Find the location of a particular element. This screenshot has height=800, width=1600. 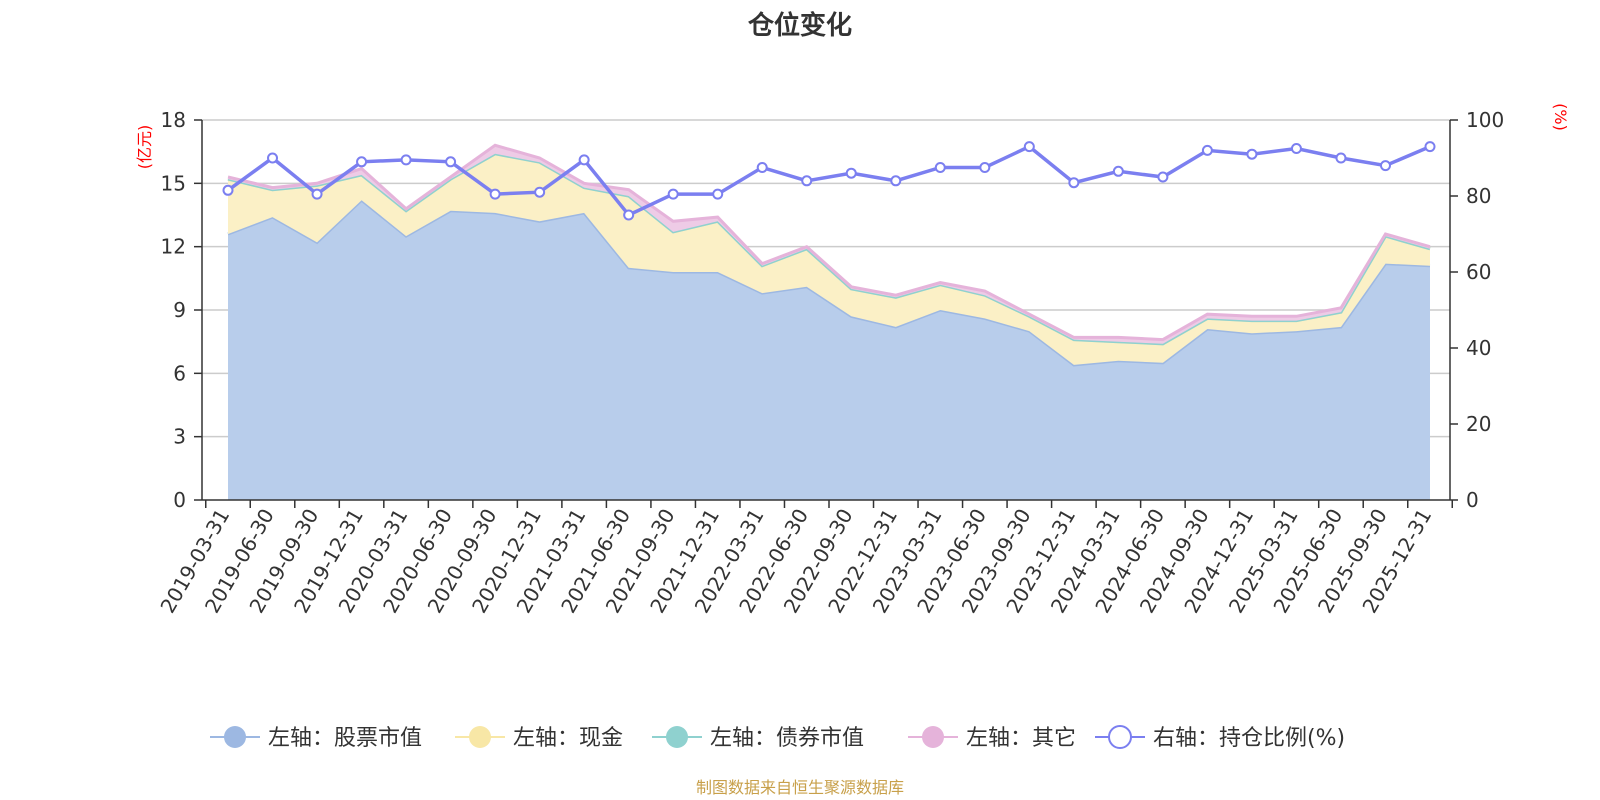

right-tick-label: 0 is located at coordinates (1472, 500).